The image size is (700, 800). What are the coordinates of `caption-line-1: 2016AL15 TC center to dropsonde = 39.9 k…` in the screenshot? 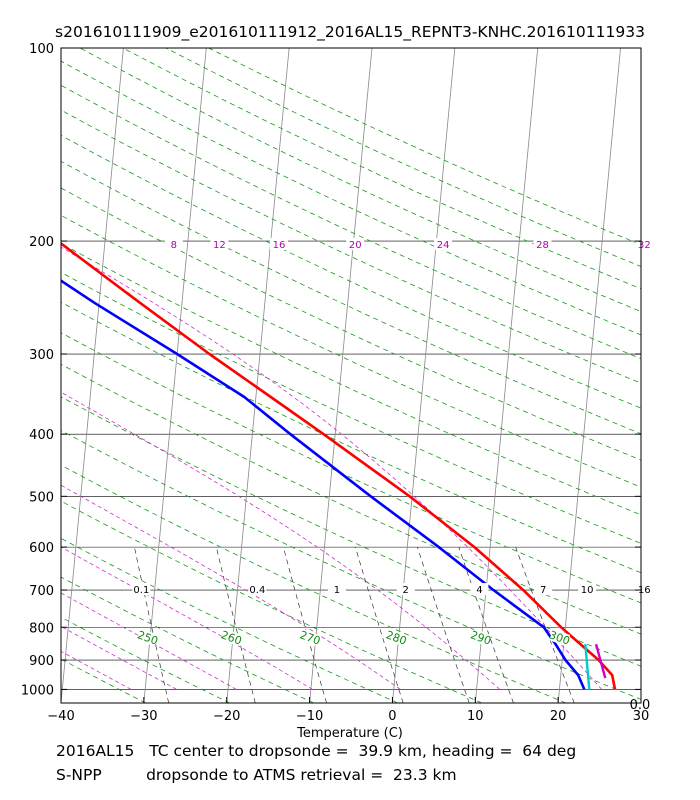 It's located at (316, 751).